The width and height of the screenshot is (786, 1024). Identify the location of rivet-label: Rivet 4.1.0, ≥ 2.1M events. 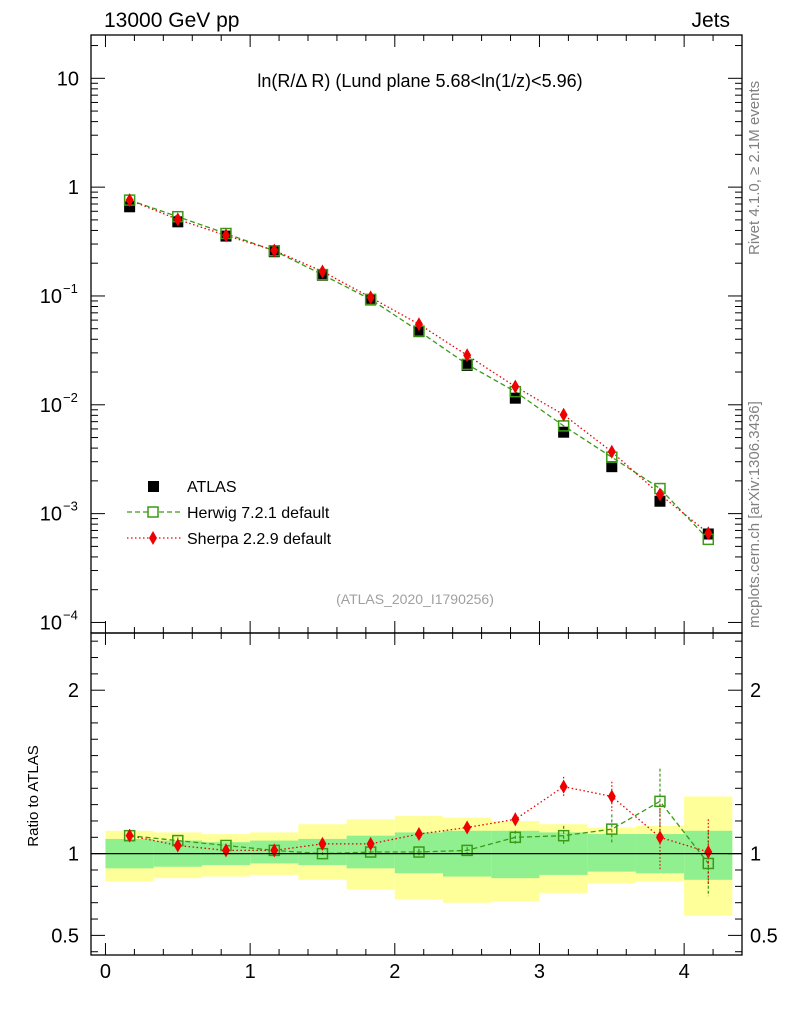
(754, 168).